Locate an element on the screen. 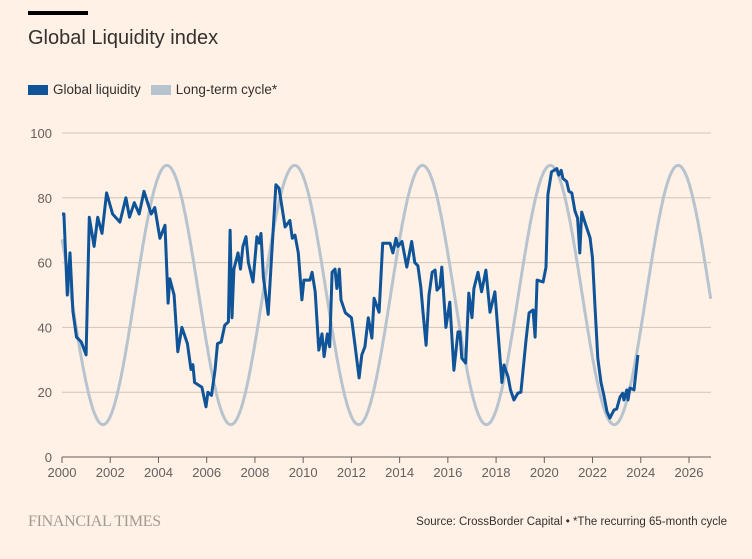 This screenshot has height=559, width=752. x-tick-label: 2012 is located at coordinates (351, 472).